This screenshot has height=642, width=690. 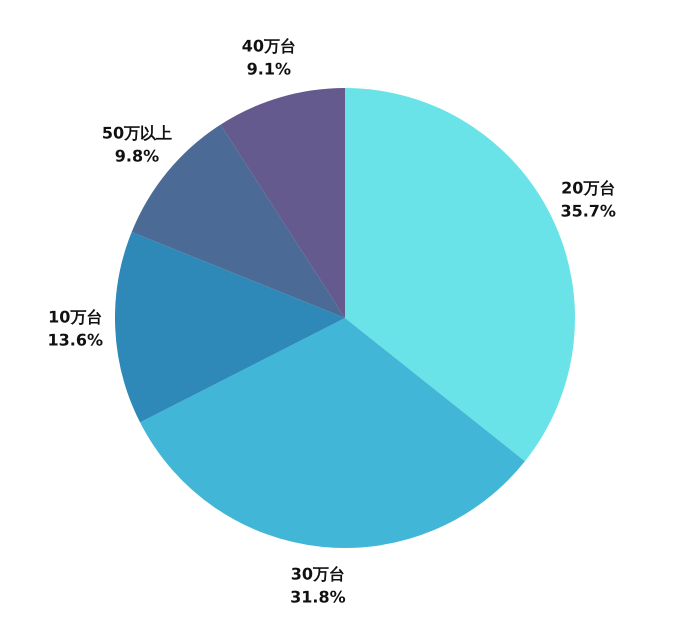 I want to click on data-label: 9.8%, so click(x=137, y=156).